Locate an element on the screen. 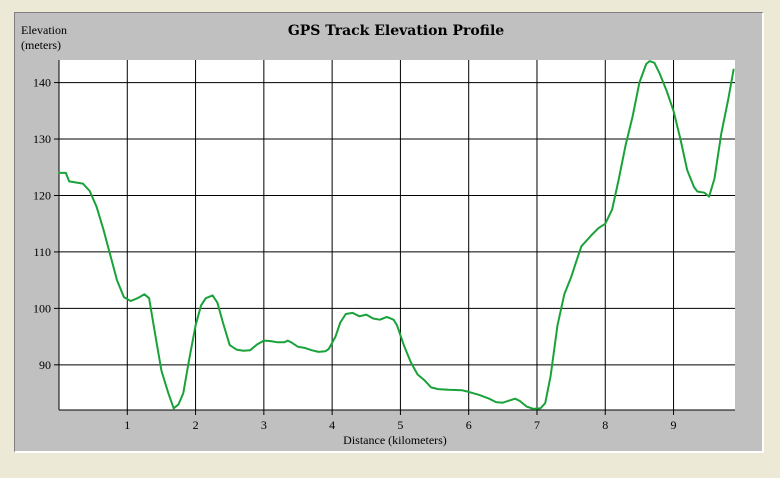 This screenshot has height=478, width=780. x-axis-label: Distance (kilometers) is located at coordinates (395, 440).